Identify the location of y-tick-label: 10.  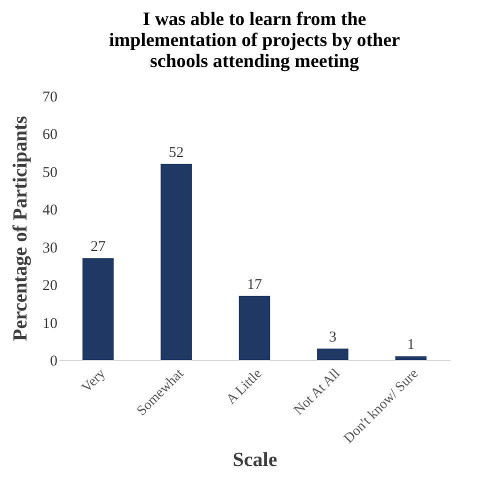
(50, 324).